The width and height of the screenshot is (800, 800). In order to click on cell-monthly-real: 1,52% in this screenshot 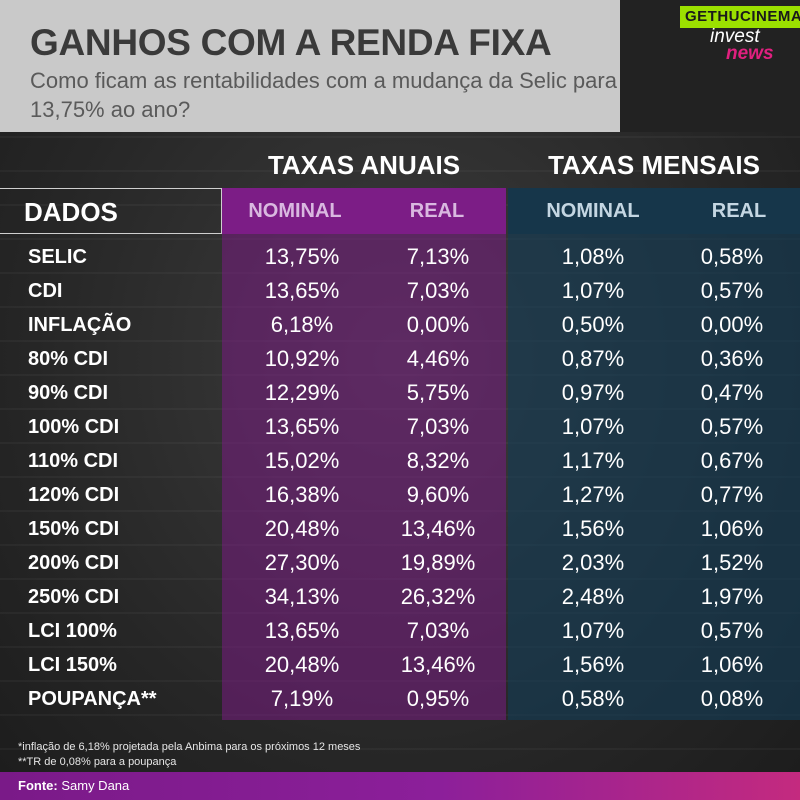, I will do `click(732, 562)`.